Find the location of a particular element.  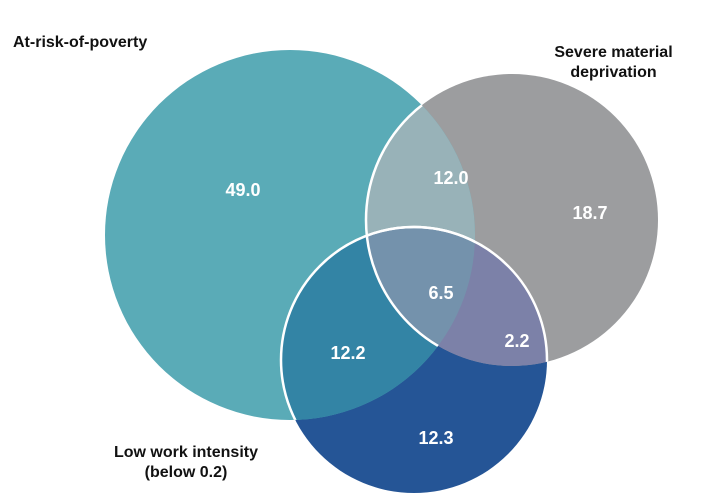

value-low-work-only: 12.3 is located at coordinates (435, 438).